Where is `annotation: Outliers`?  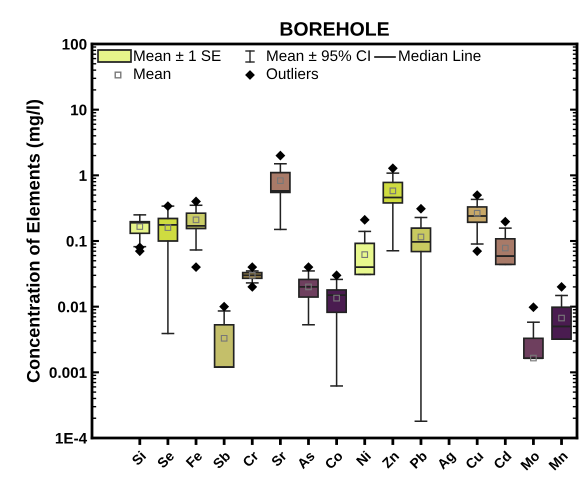 annotation: Outliers is located at coordinates (292, 74).